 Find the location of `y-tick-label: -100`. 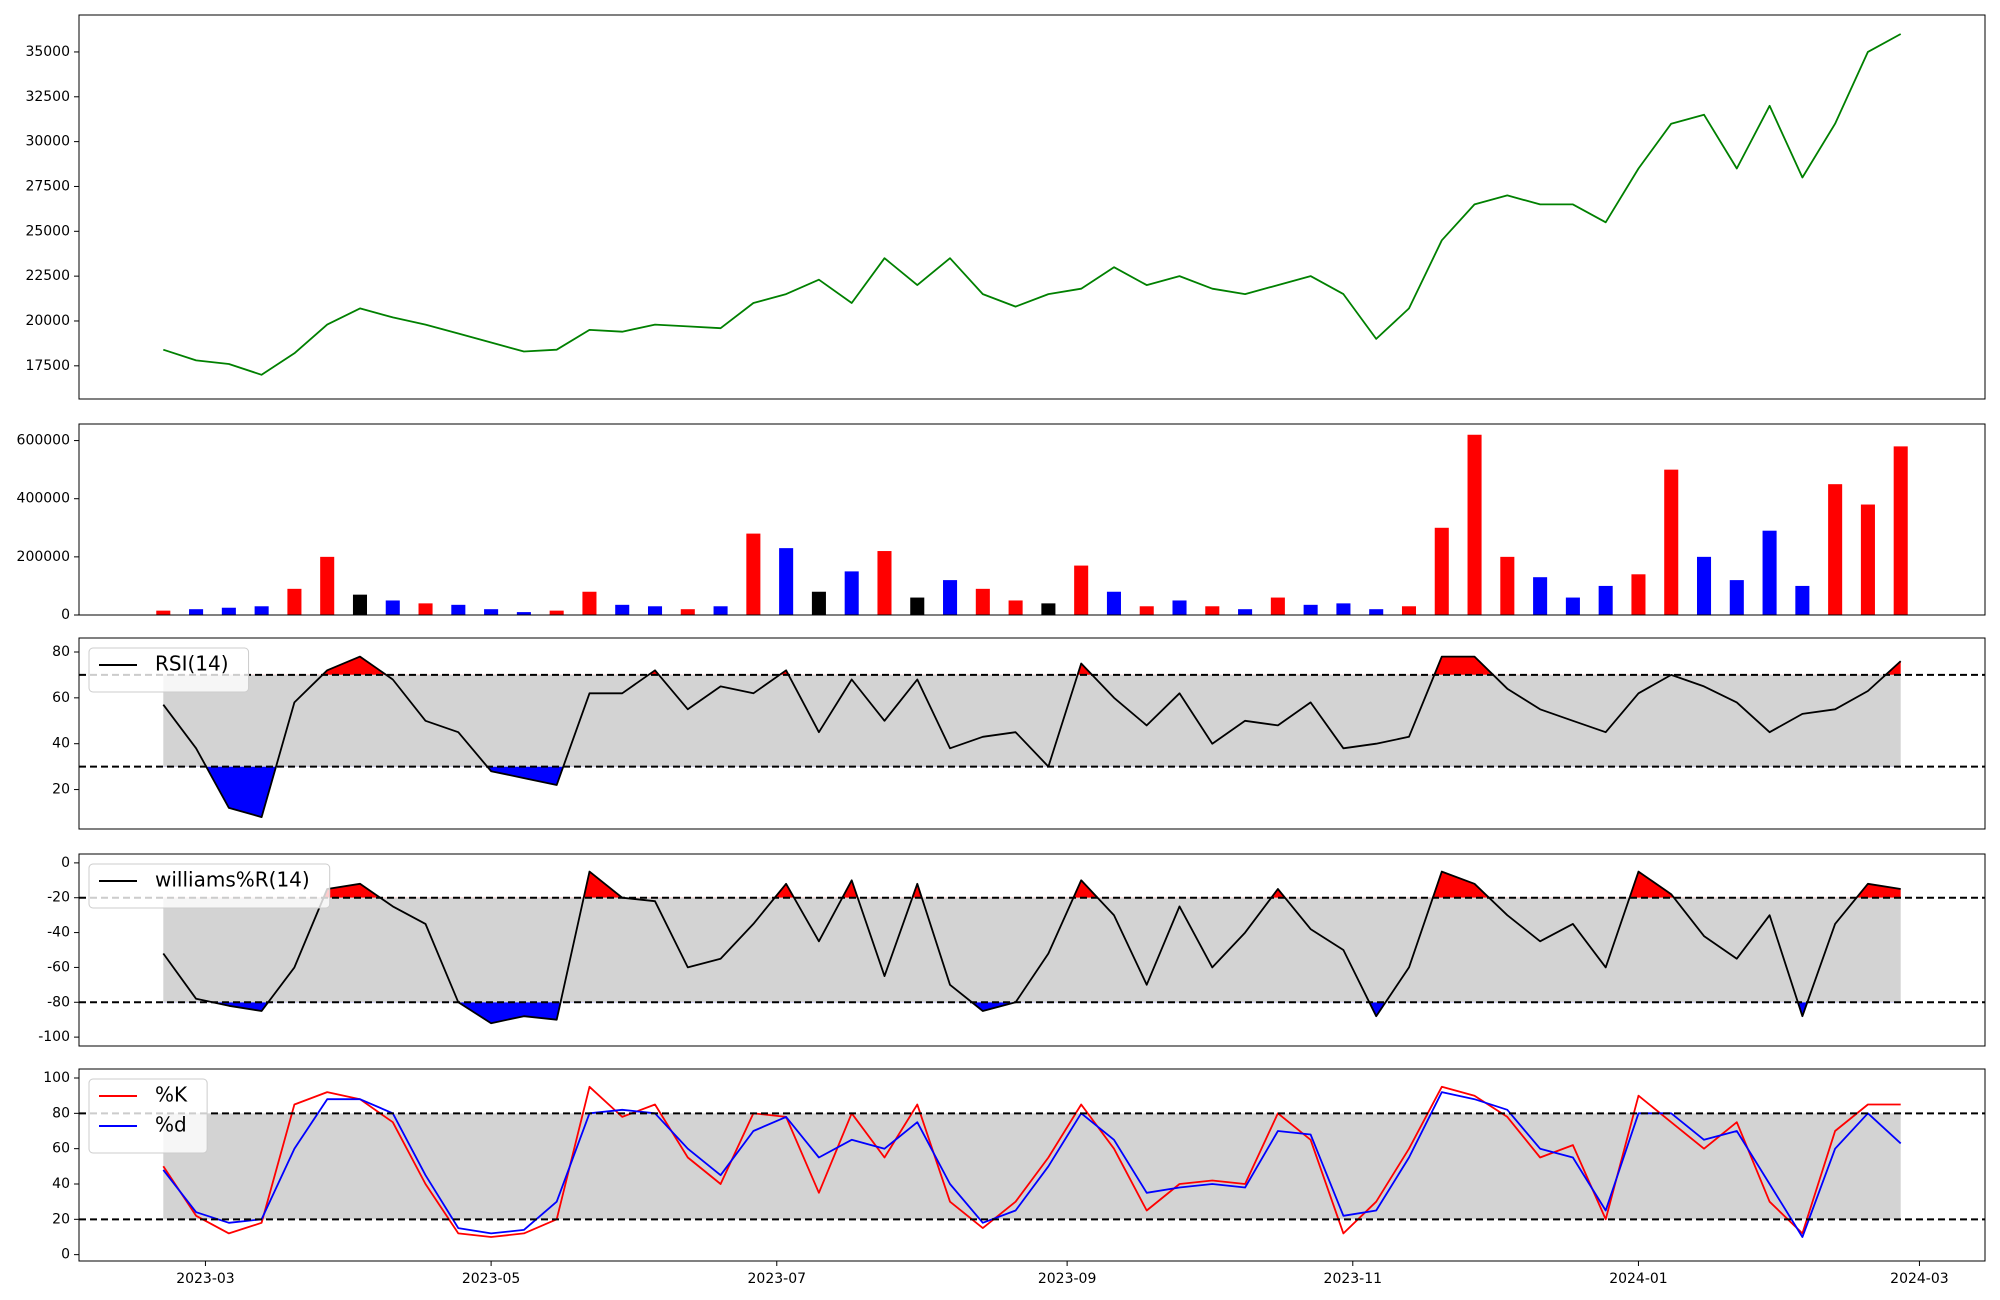

y-tick-label: -100 is located at coordinates (54, 1037).